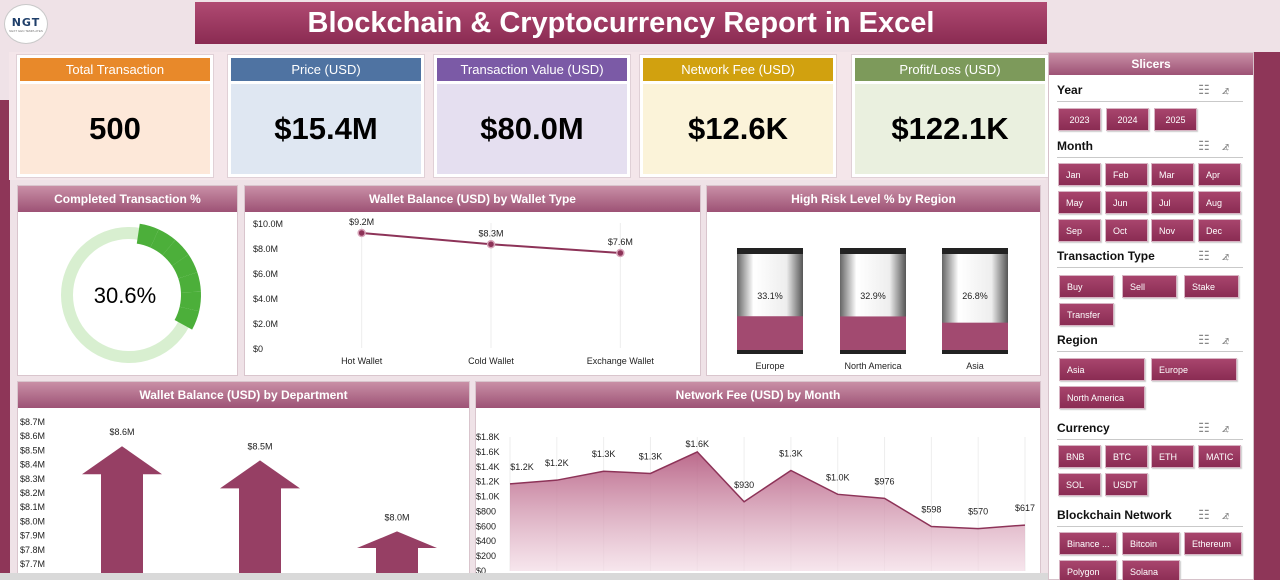 The width and height of the screenshot is (1280, 580). What do you see at coordinates (931, 509) in the screenshot?
I see `data-label: $598` at bounding box center [931, 509].